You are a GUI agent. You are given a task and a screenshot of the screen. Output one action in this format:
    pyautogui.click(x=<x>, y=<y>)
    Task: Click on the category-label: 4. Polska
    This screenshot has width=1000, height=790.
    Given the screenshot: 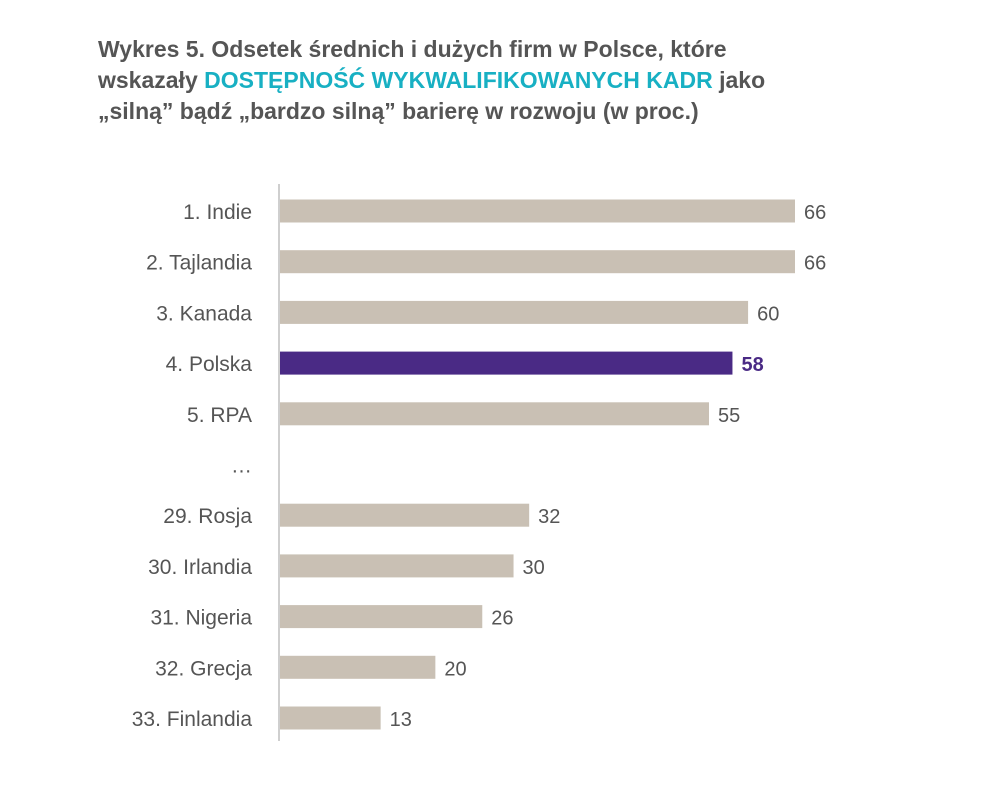 What is the action you would take?
    pyautogui.click(x=209, y=364)
    